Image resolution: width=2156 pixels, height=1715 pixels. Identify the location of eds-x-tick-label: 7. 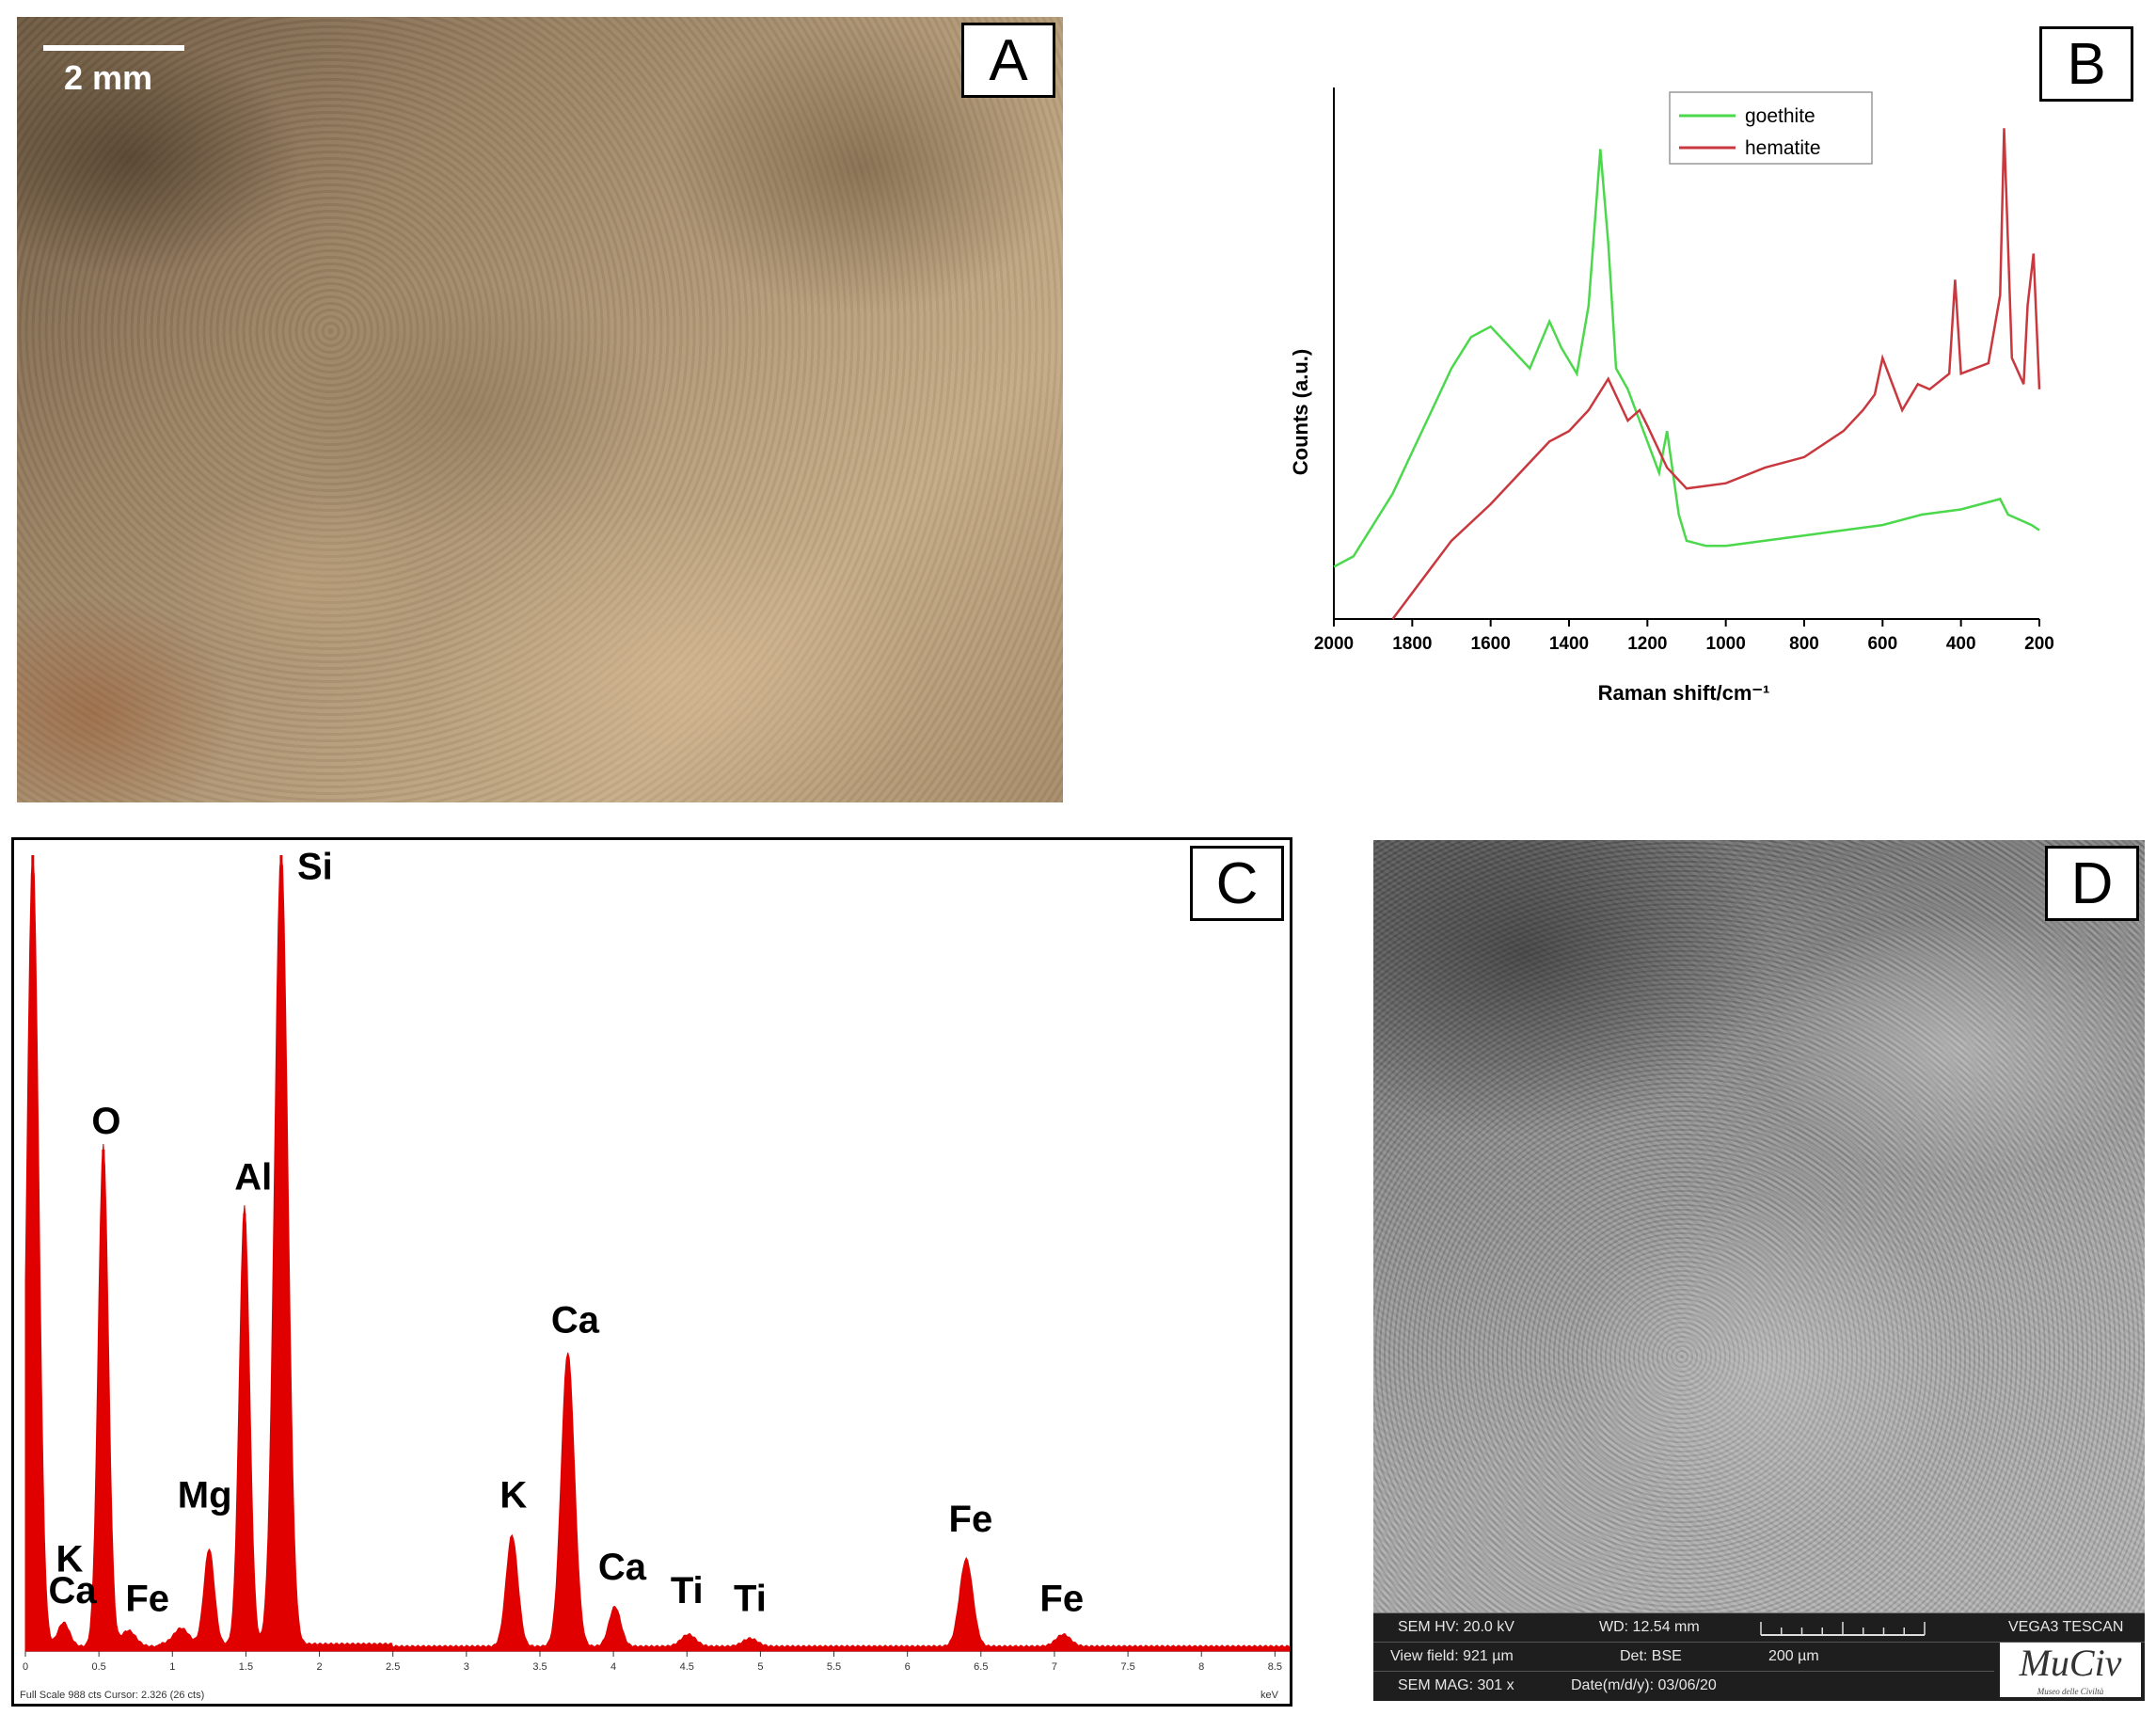
(1054, 1667).